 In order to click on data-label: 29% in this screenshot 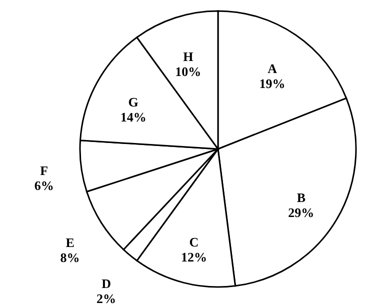, I will do `click(301, 212)`.